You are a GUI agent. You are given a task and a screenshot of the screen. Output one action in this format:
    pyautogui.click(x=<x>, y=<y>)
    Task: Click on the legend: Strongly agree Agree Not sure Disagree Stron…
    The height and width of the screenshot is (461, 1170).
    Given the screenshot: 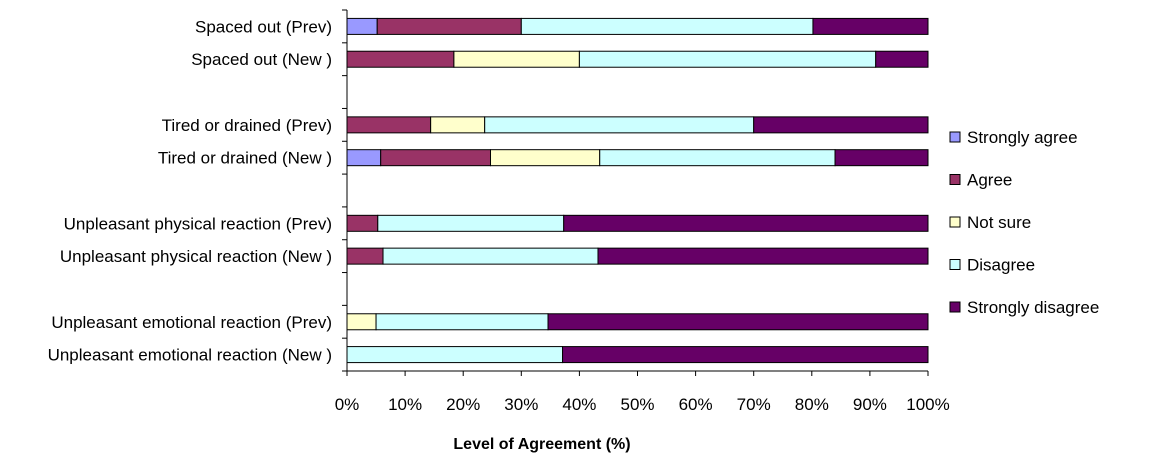 What is the action you would take?
    pyautogui.click(x=1024, y=222)
    